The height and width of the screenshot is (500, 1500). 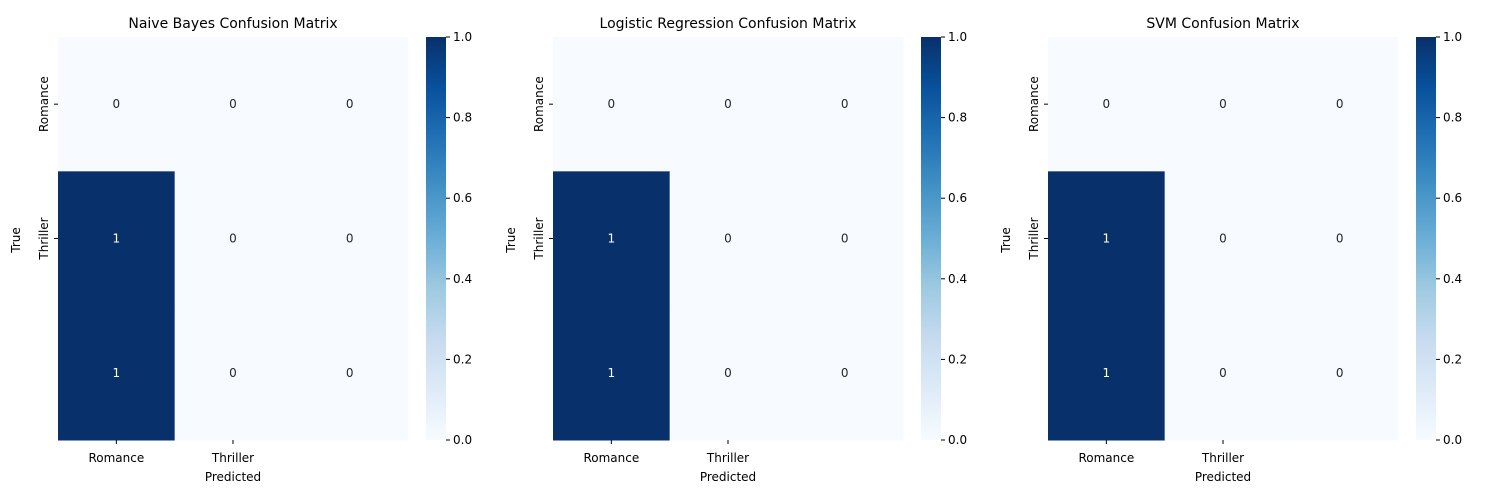 What do you see at coordinates (728, 24) in the screenshot?
I see `chart-title: Logistic Regression Confusion Matrix` at bounding box center [728, 24].